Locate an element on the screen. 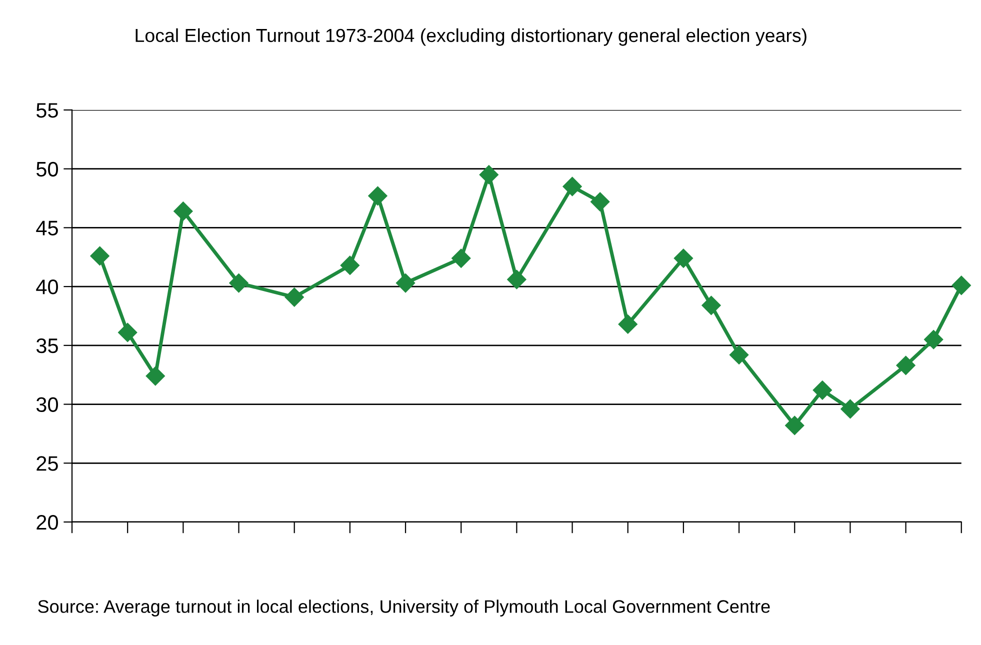 This screenshot has height=645, width=981. y-tick-label: 50 is located at coordinates (47, 169).